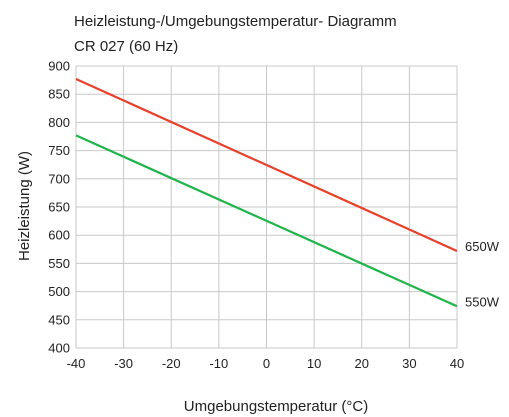 The height and width of the screenshot is (417, 509). What do you see at coordinates (314, 363) in the screenshot?
I see `x-tick-label: 10` at bounding box center [314, 363].